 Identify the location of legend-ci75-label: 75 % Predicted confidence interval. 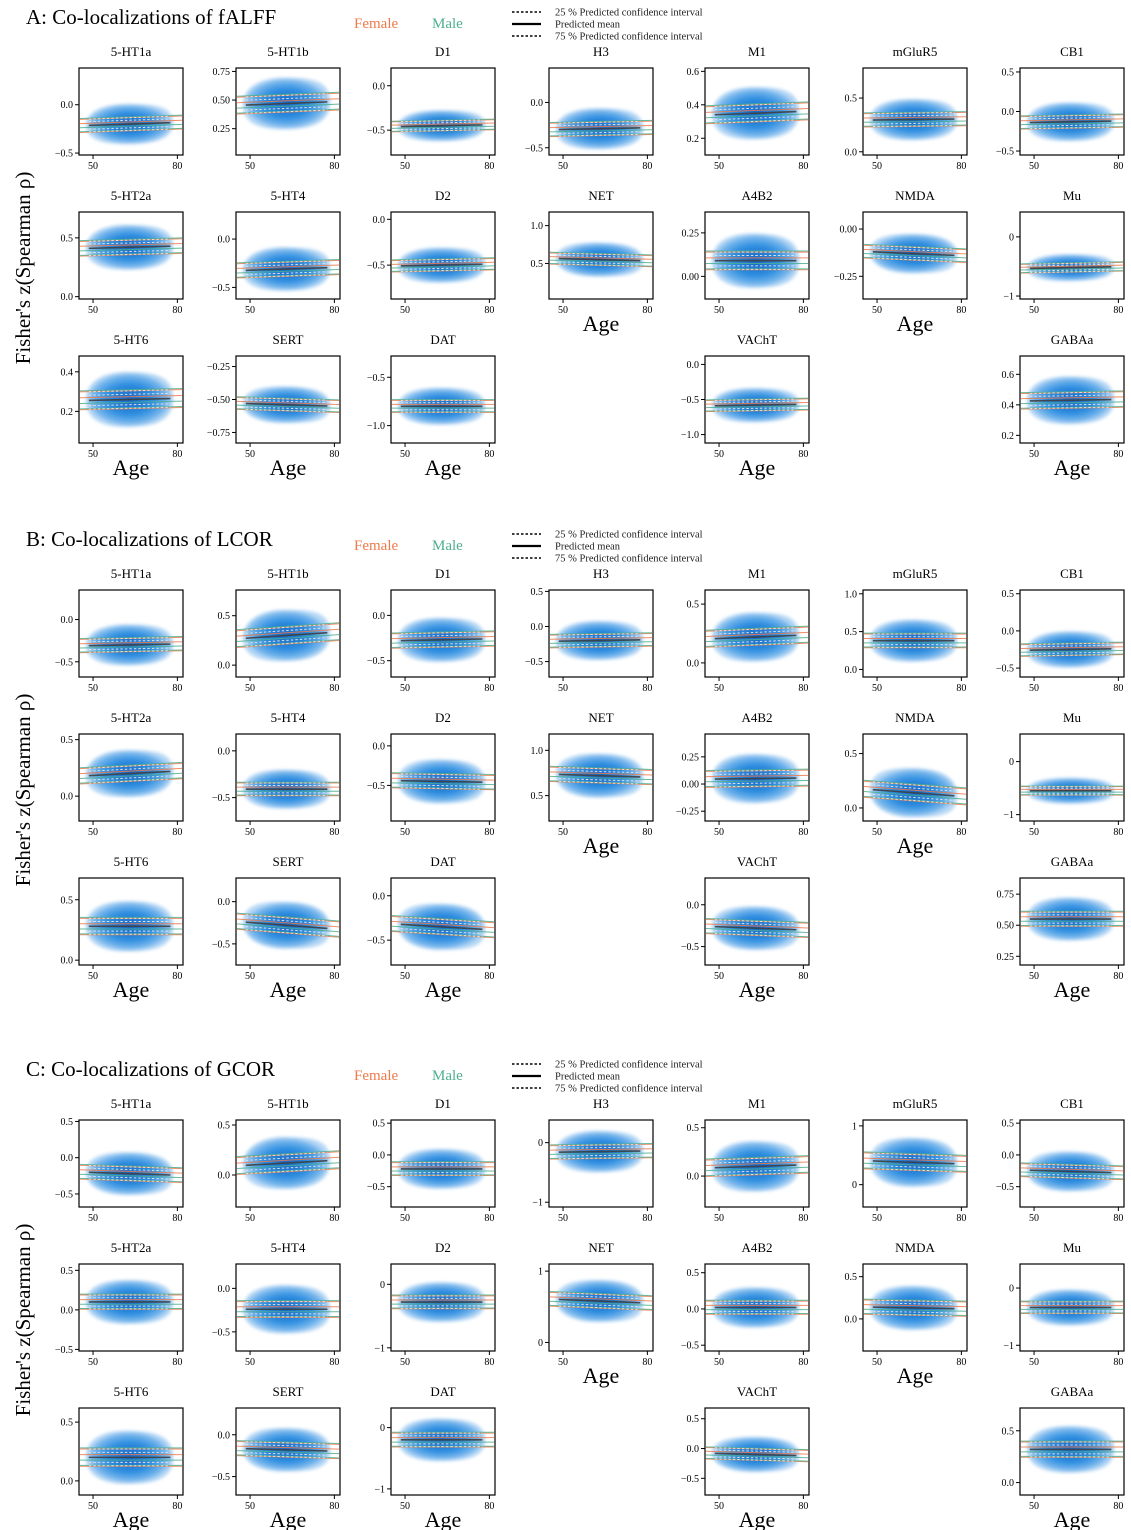
(629, 1089).